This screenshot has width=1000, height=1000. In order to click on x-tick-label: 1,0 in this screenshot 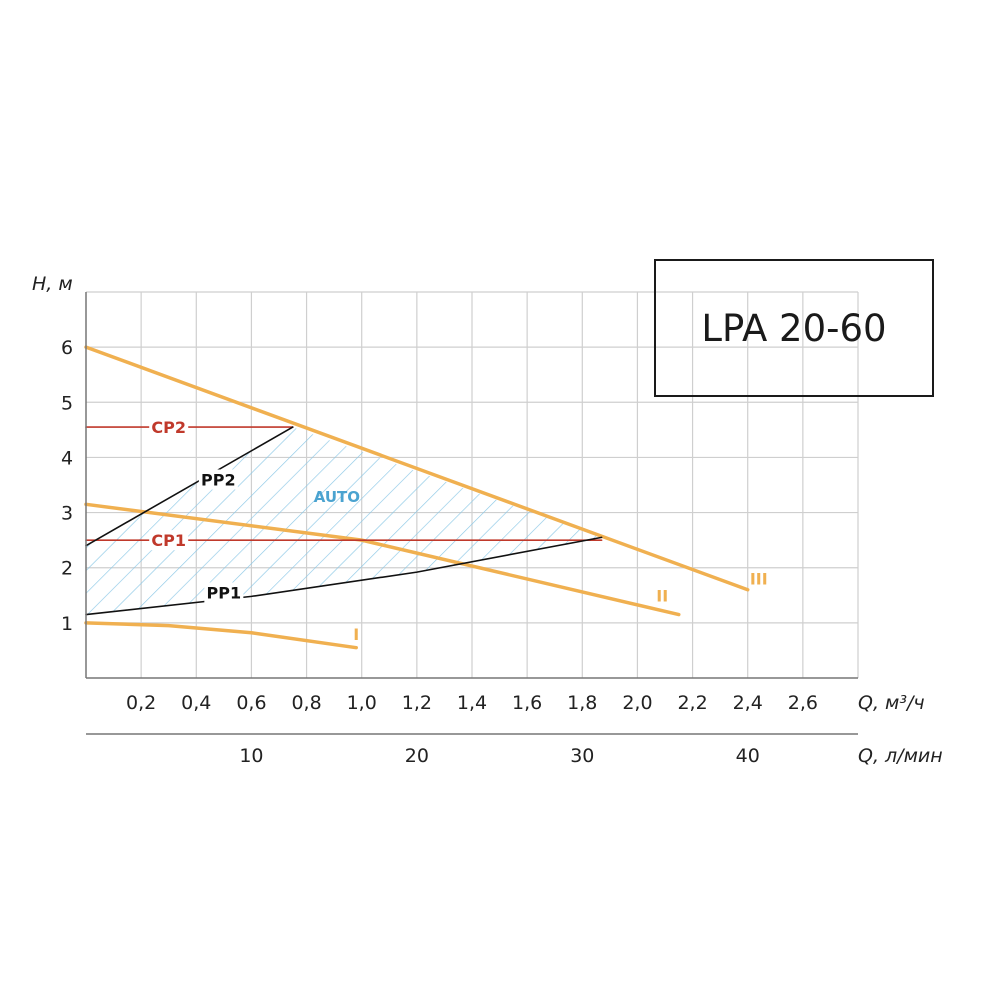, I will do `click(362, 703)`.